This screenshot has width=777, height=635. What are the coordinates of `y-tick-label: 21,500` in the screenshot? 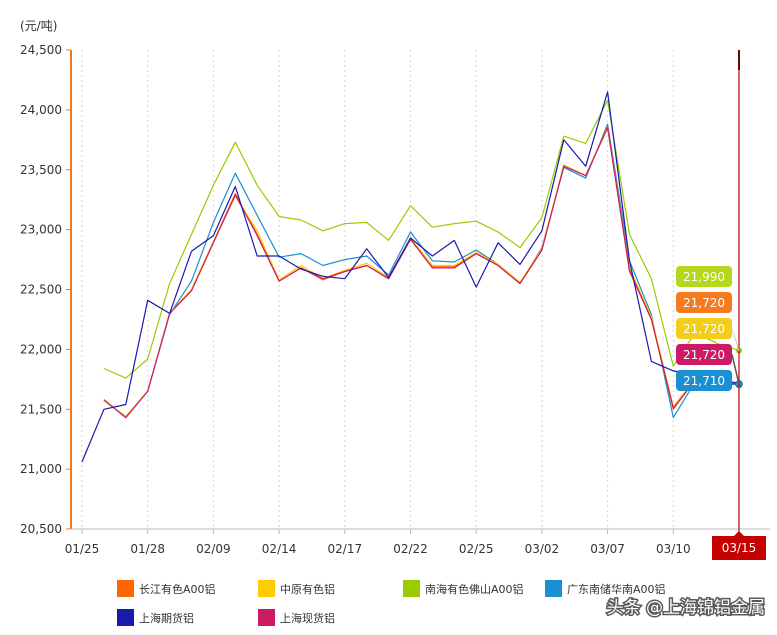 It's located at (41, 409).